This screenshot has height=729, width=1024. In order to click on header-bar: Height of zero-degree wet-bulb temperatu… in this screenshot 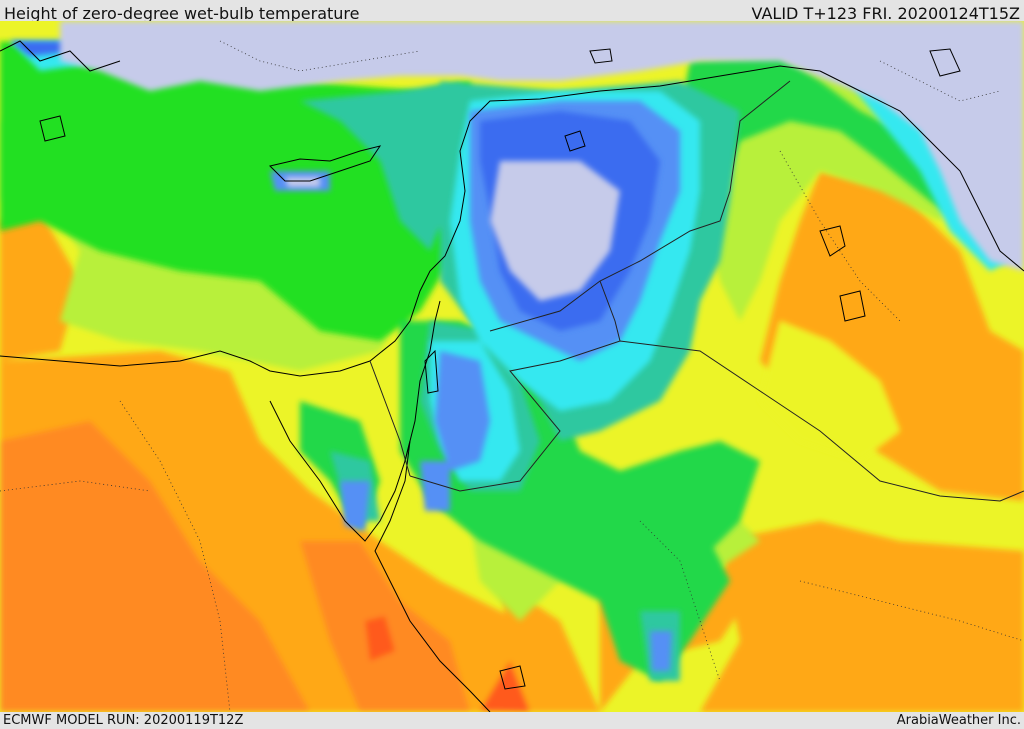, I will do `click(512, 11)`.